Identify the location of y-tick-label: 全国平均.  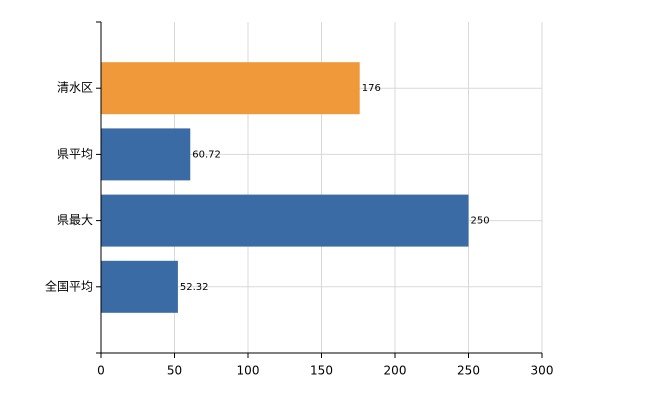
(69, 285).